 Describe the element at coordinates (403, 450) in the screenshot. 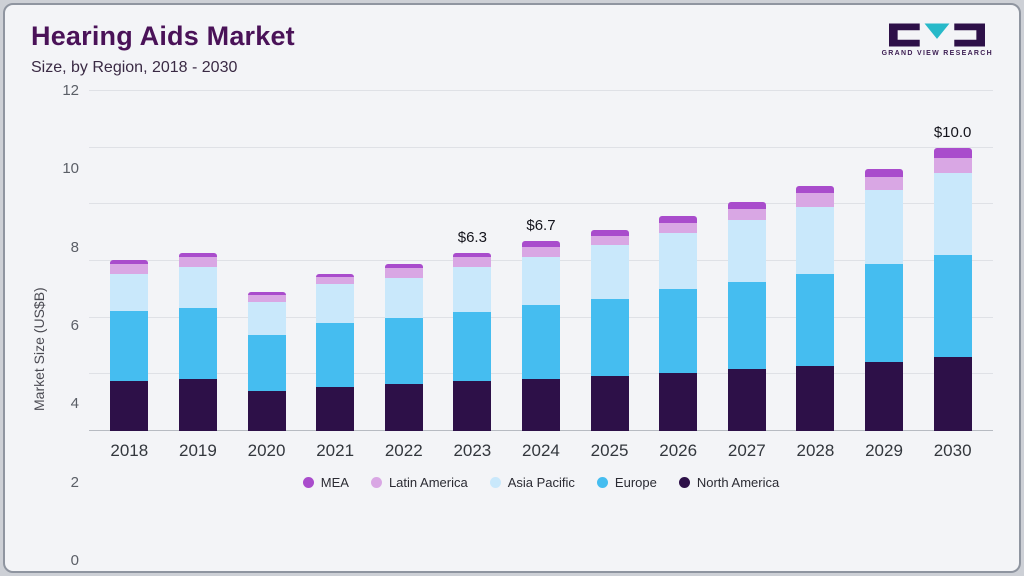

I see `x-tick-label-2022: 2022` at that location.